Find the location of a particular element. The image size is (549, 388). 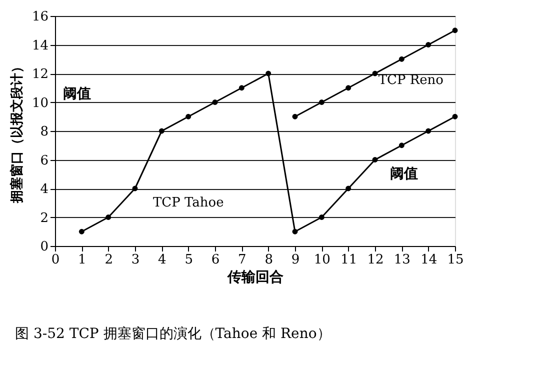

x-tick-label: 15 is located at coordinates (455, 260).